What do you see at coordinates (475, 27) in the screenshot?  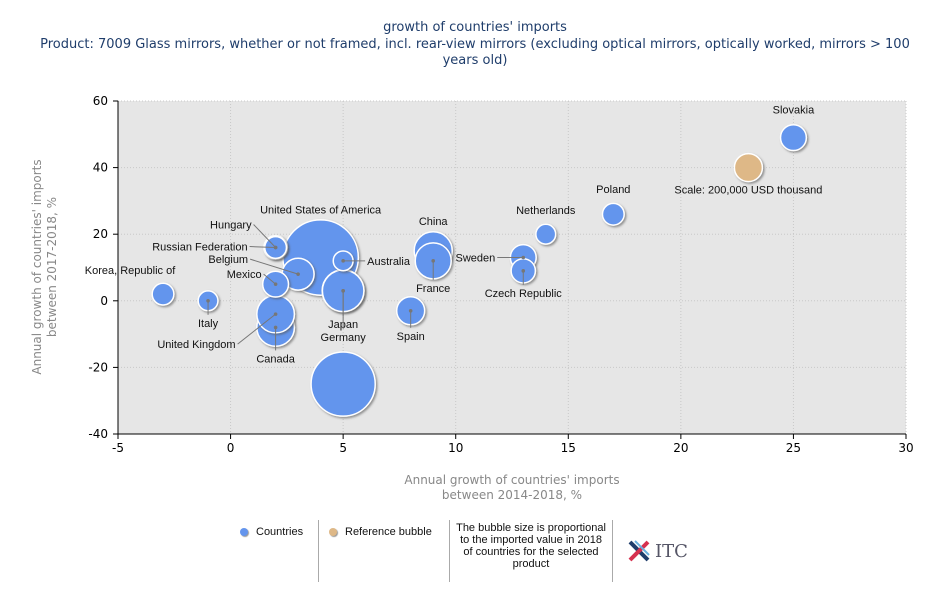 I see `chart-title: growth of countries' imports` at bounding box center [475, 27].